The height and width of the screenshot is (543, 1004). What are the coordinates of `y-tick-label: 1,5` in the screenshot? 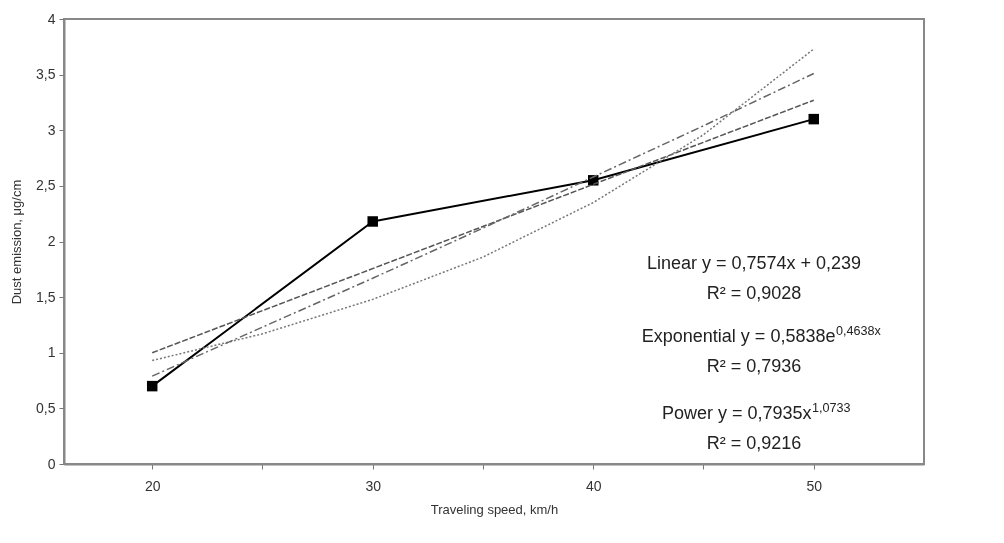 It's located at (46, 296).